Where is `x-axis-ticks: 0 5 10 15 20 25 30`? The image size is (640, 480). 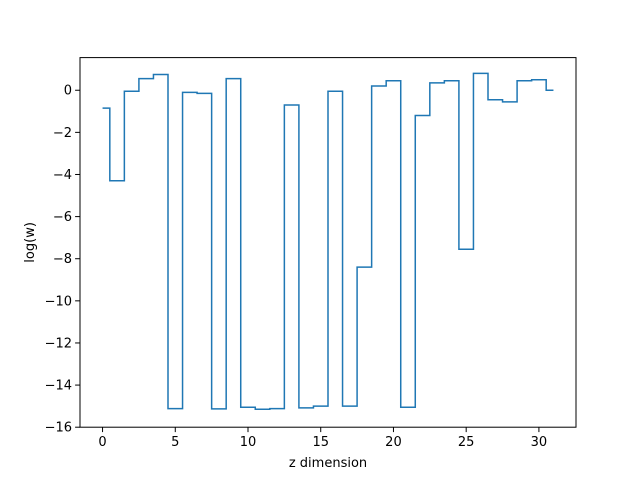 x-axis-ticks: 0 5 10 15 20 25 30 is located at coordinates (322, 438).